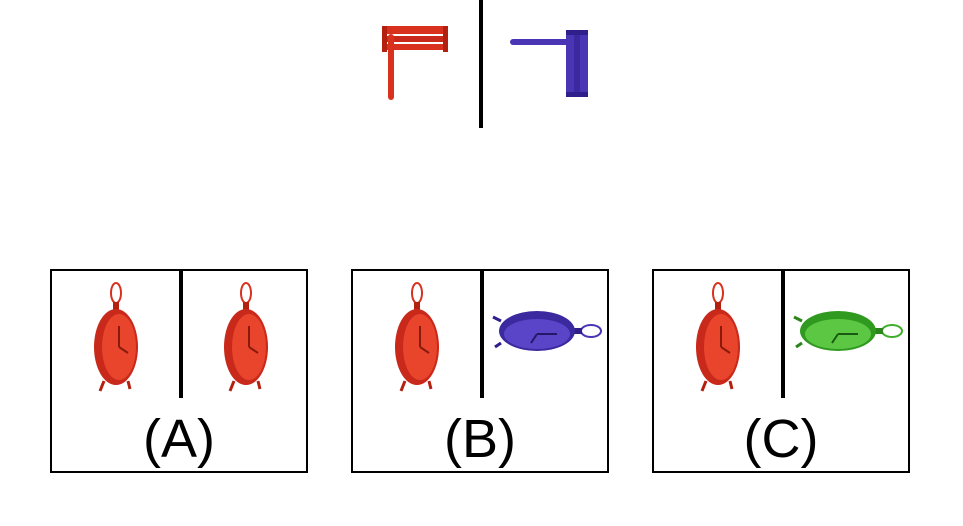 This screenshot has height=526, width=963. What do you see at coordinates (179, 439) in the screenshot?
I see `option-label: (A)` at bounding box center [179, 439].